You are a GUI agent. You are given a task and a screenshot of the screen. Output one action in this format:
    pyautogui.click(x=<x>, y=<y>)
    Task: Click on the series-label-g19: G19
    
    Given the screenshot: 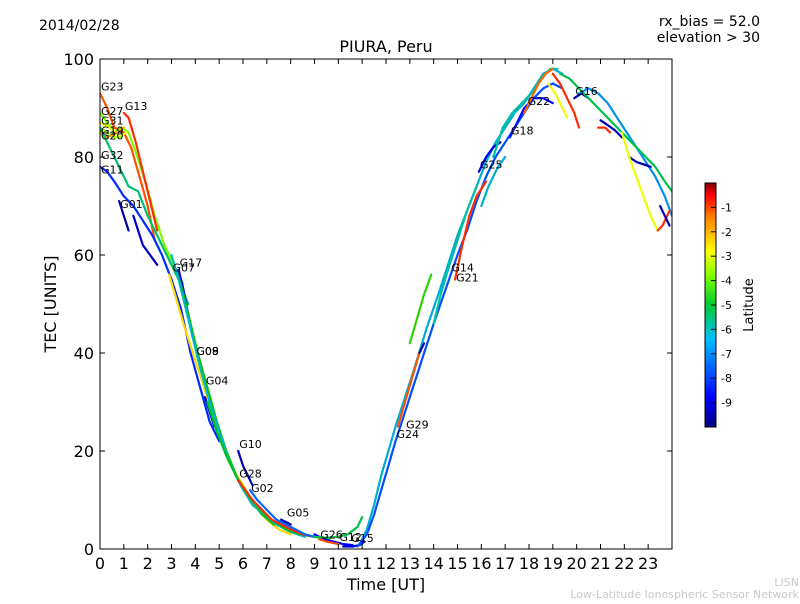 What is the action you would take?
    pyautogui.click(x=112, y=130)
    